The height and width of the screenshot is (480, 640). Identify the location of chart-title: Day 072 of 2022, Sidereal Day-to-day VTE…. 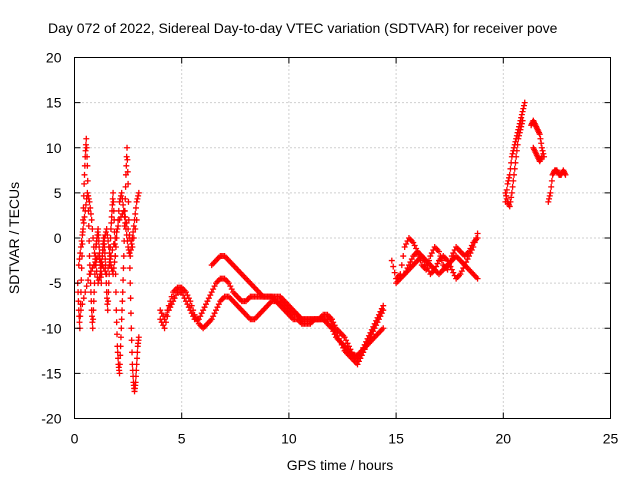
(303, 28).